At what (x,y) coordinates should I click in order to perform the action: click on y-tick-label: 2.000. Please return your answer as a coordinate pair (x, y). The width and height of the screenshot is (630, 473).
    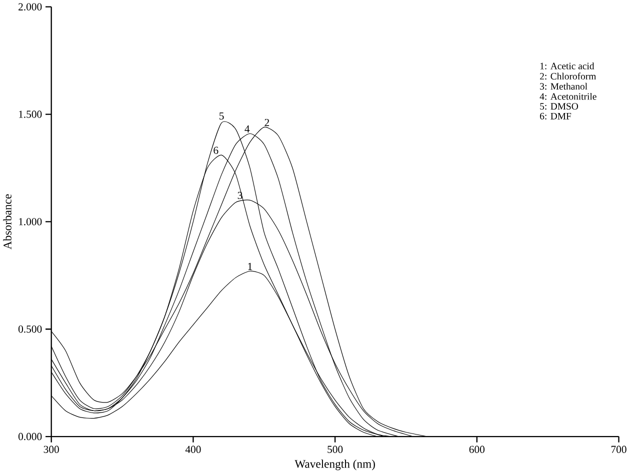
    Looking at the image, I should click on (30, 6).